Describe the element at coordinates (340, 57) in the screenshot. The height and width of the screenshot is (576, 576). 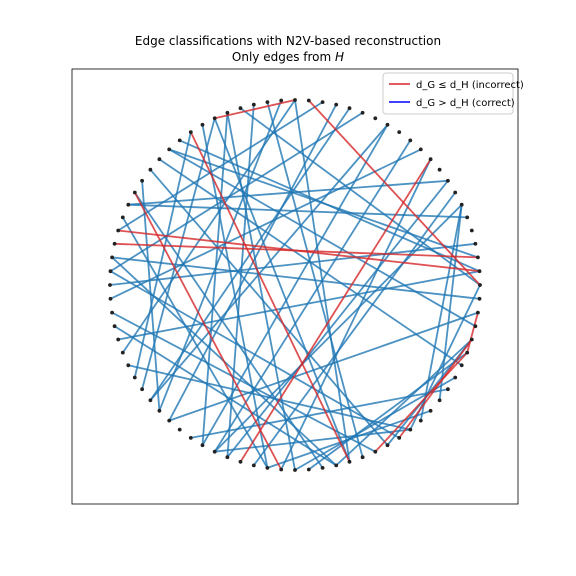
I see `subtitle-variable: H` at that location.